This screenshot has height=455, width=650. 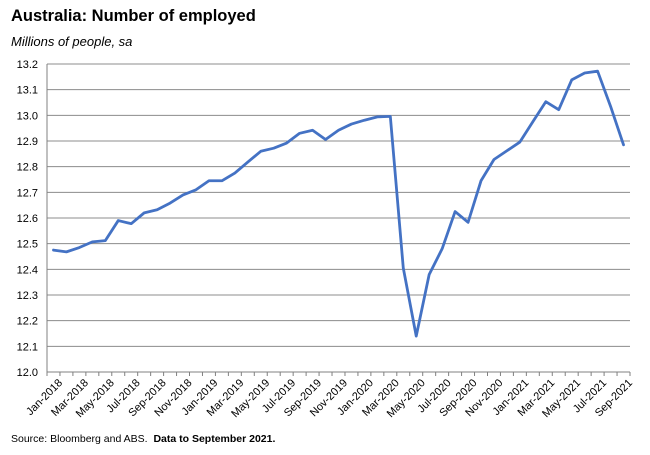 What do you see at coordinates (27, 373) in the screenshot?
I see `y-tick-label: 12.0` at bounding box center [27, 373].